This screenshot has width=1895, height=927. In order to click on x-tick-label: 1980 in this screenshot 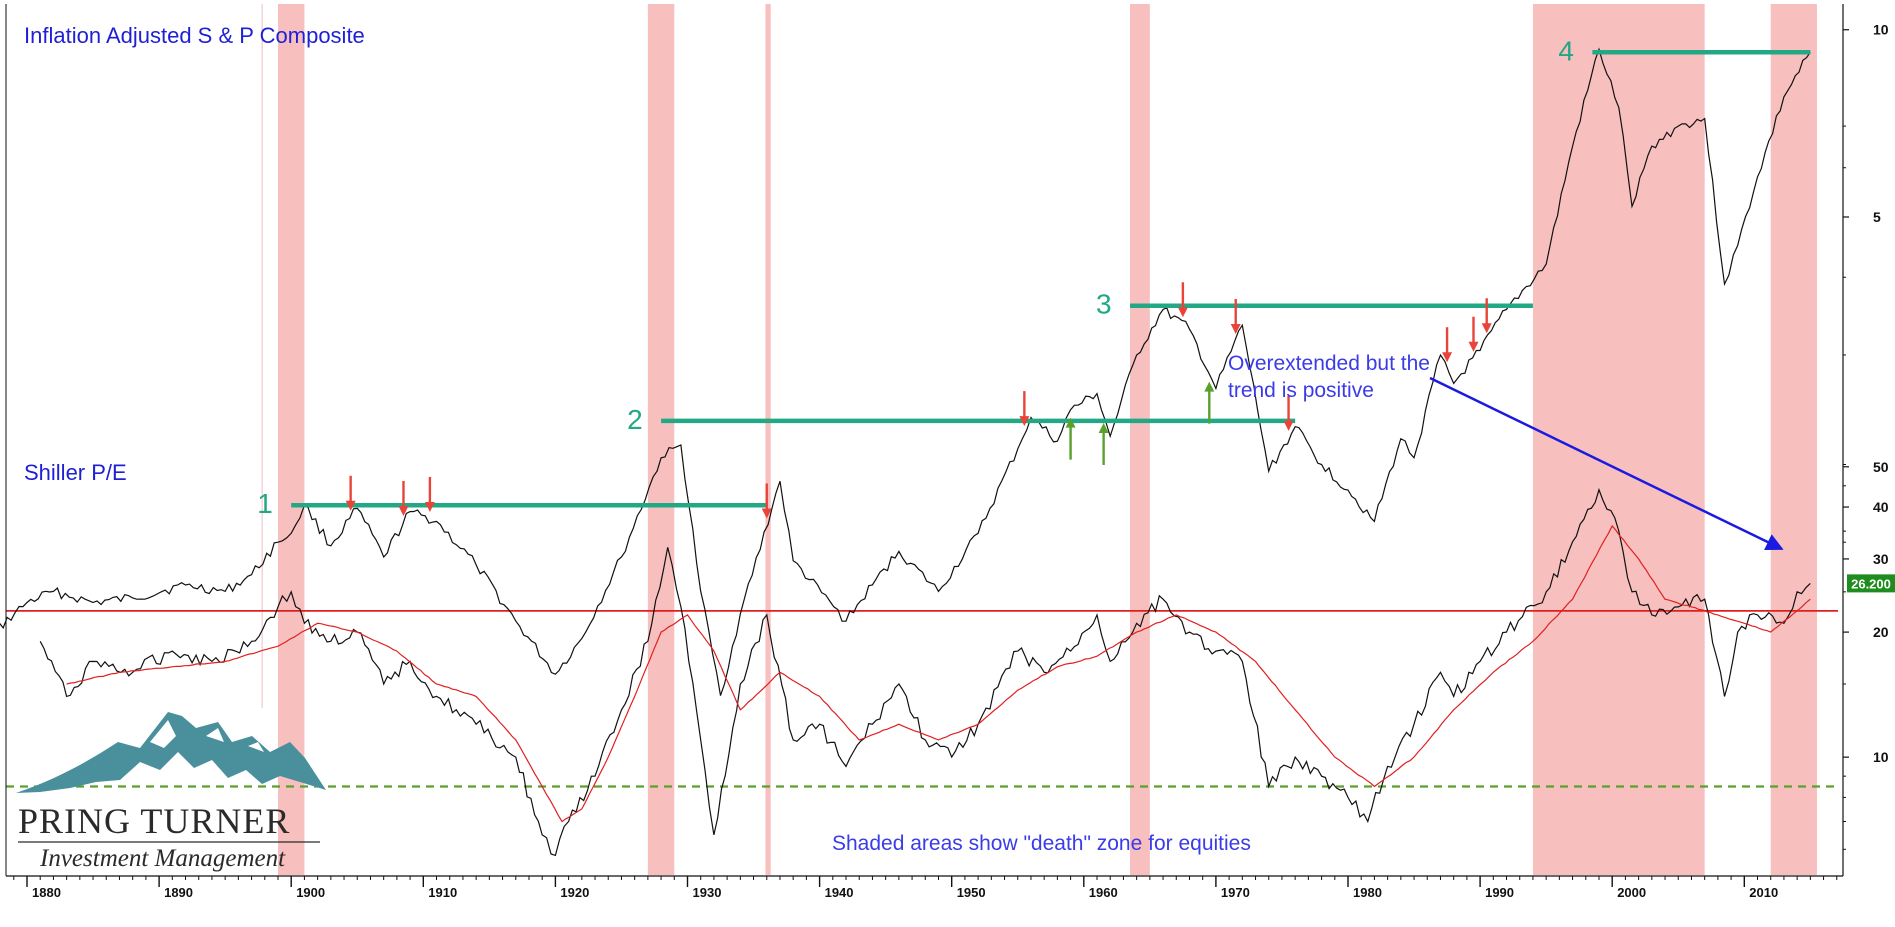, I will do `click(1367, 892)`.